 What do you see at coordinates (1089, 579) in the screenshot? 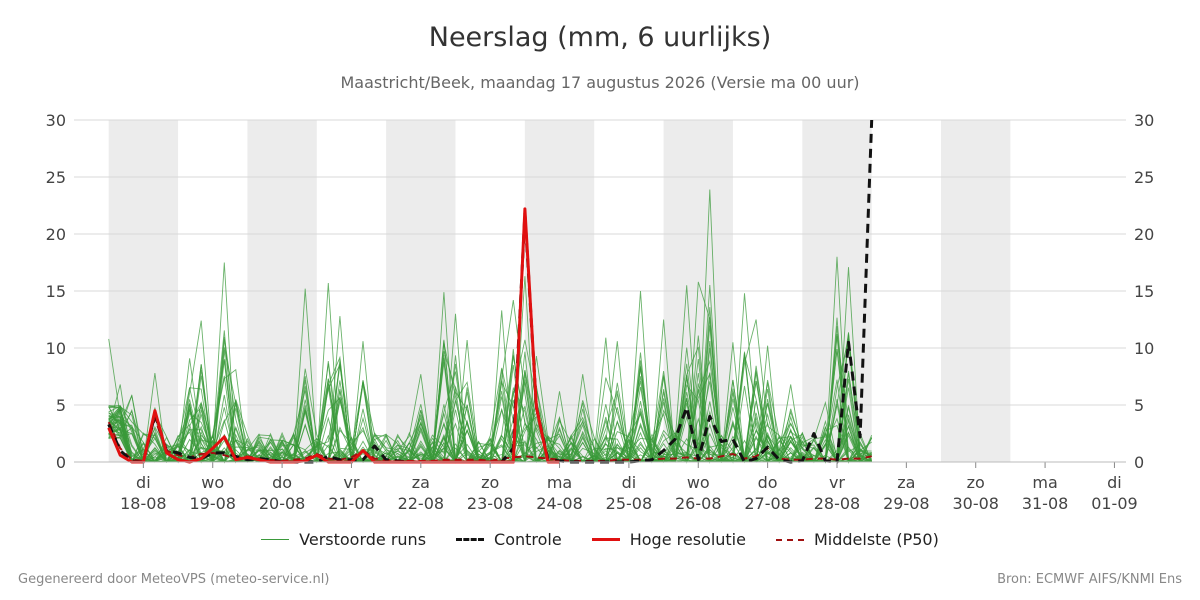
I see `footer-source: Bron: ECMWF AIFS/KNMI Ens` at bounding box center [1089, 579].